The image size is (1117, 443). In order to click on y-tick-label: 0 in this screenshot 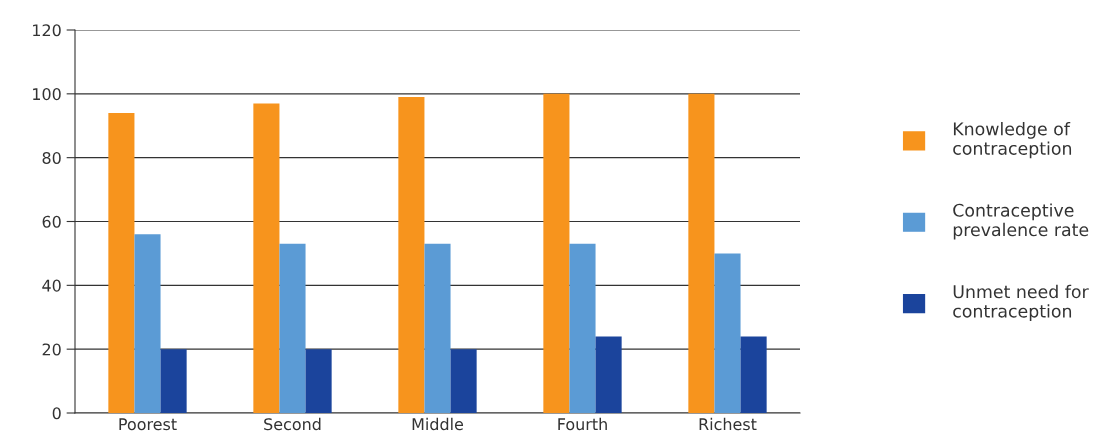, I will do `click(56, 413)`.